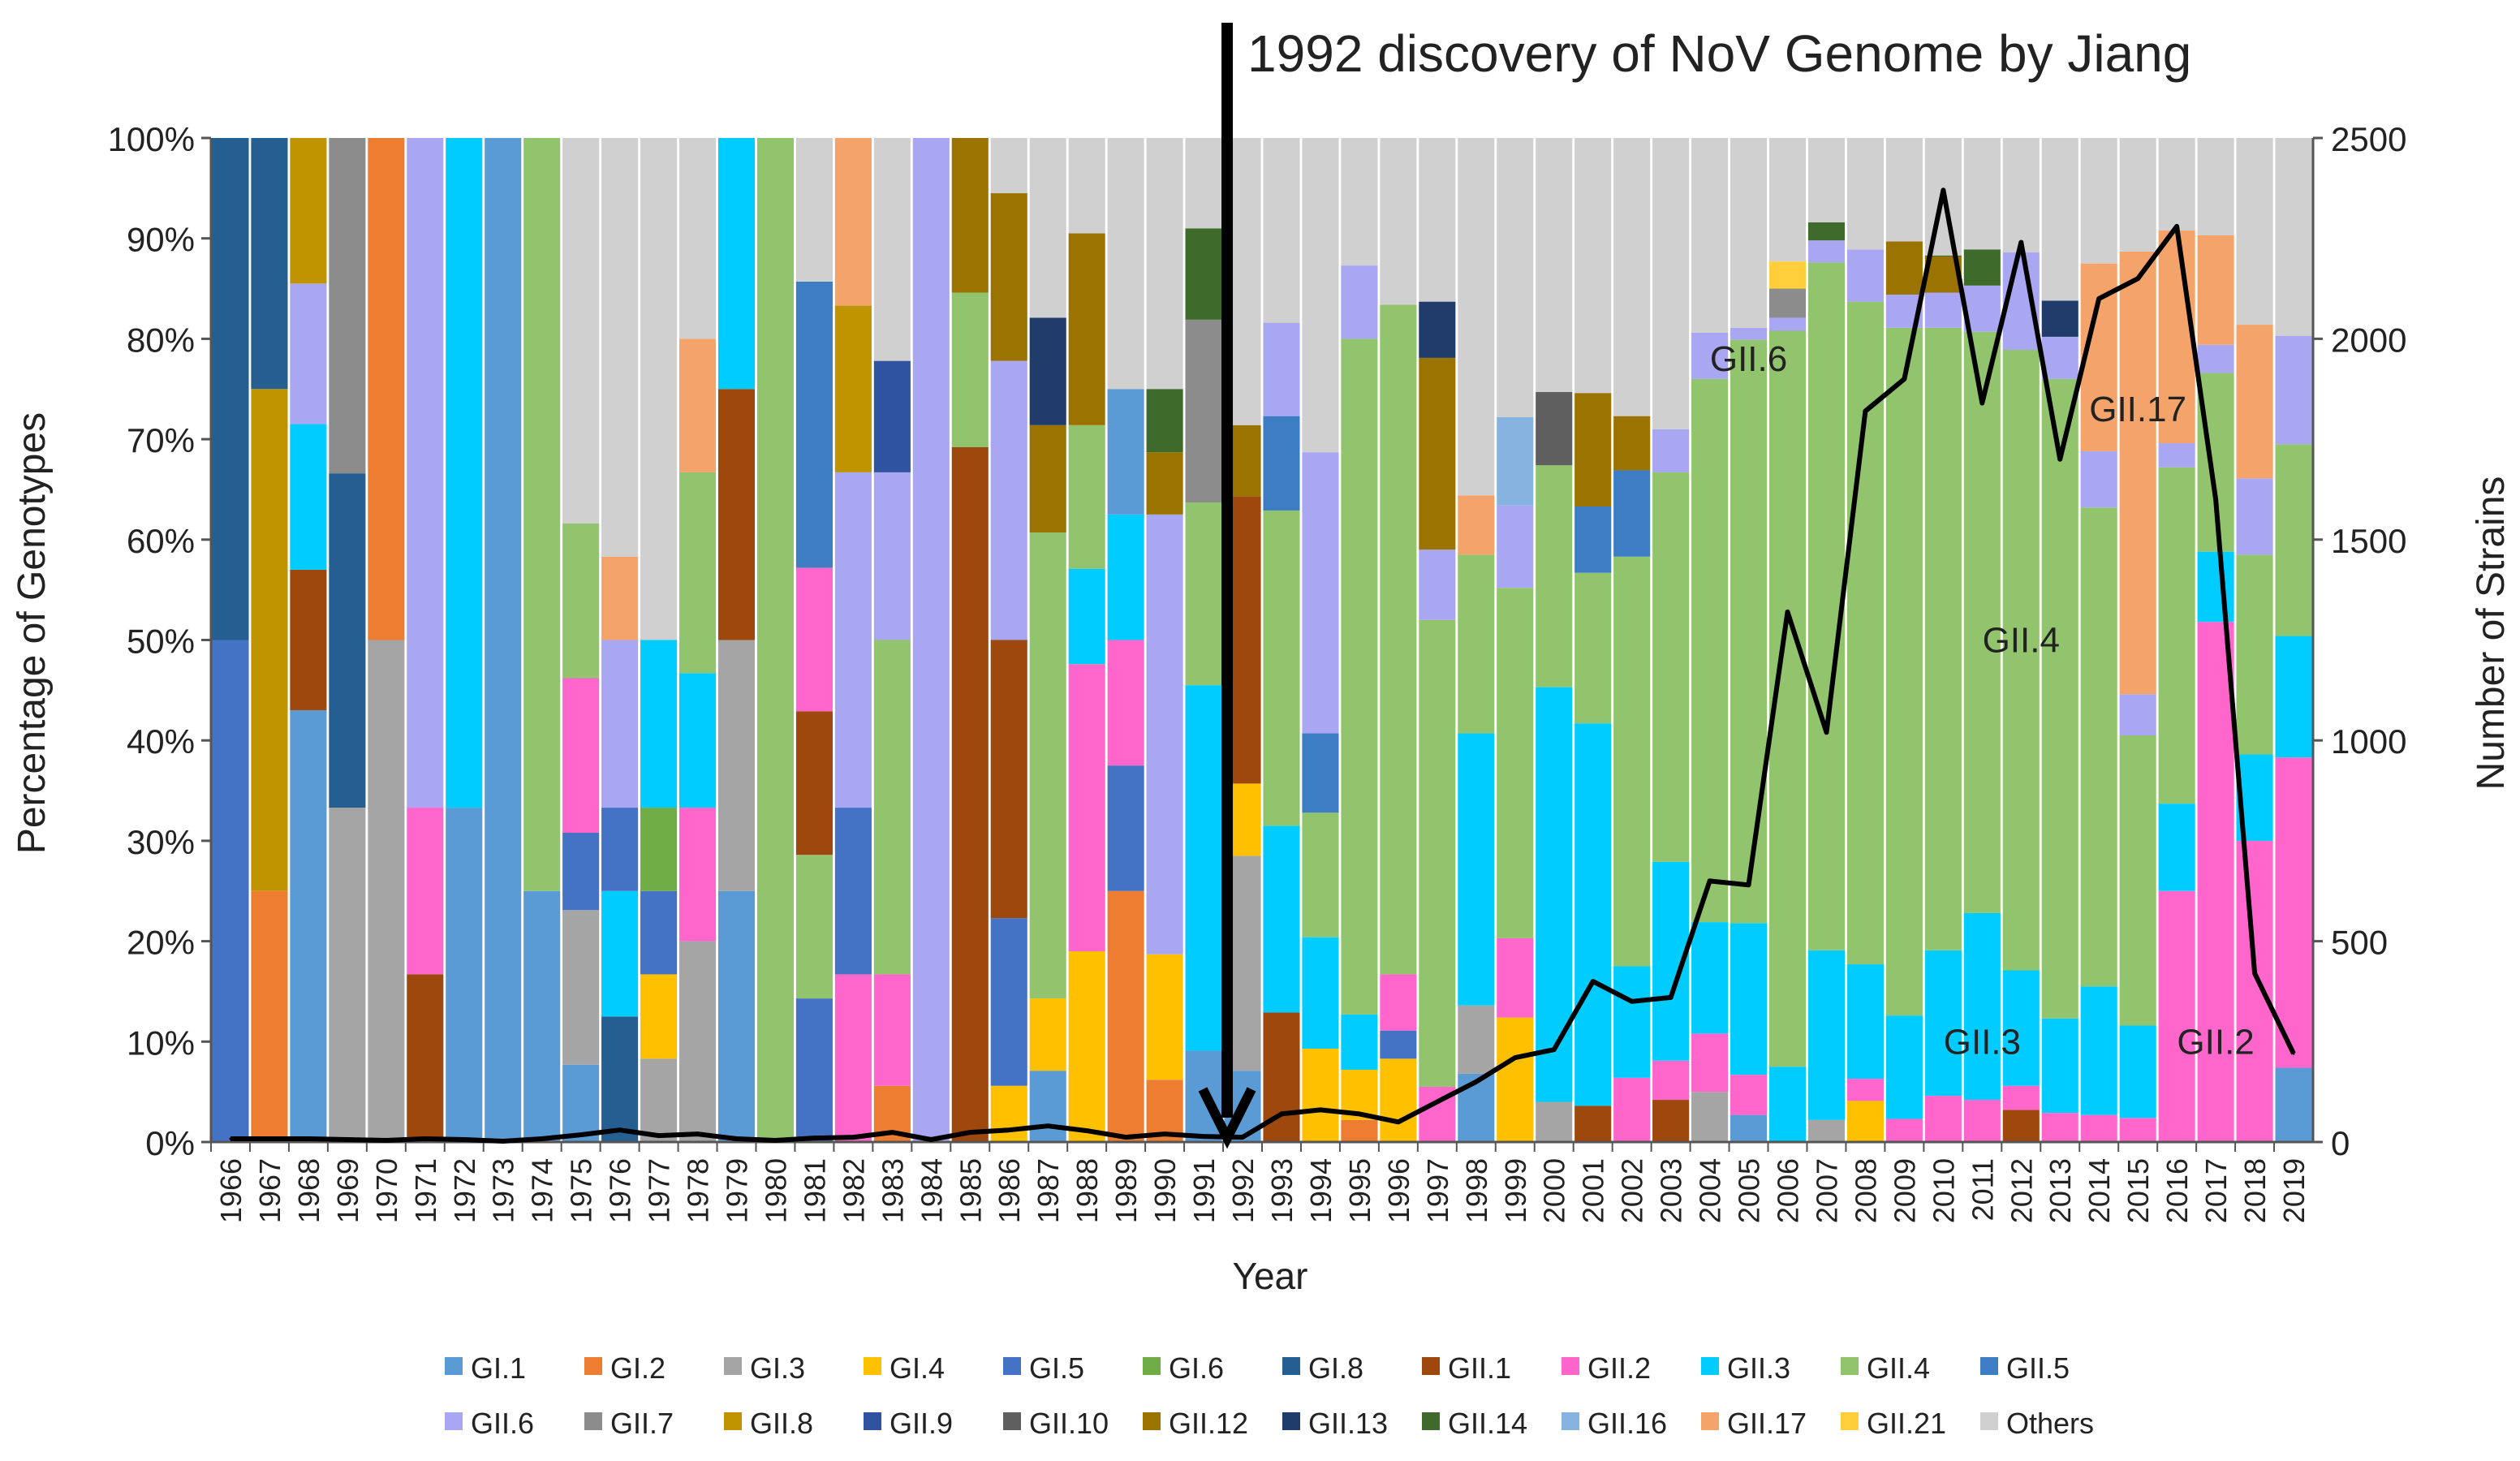 This screenshot has height=1461, width=2520. What do you see at coordinates (1989, 1421) in the screenshot?
I see `legend-swatch-others` at bounding box center [1989, 1421].